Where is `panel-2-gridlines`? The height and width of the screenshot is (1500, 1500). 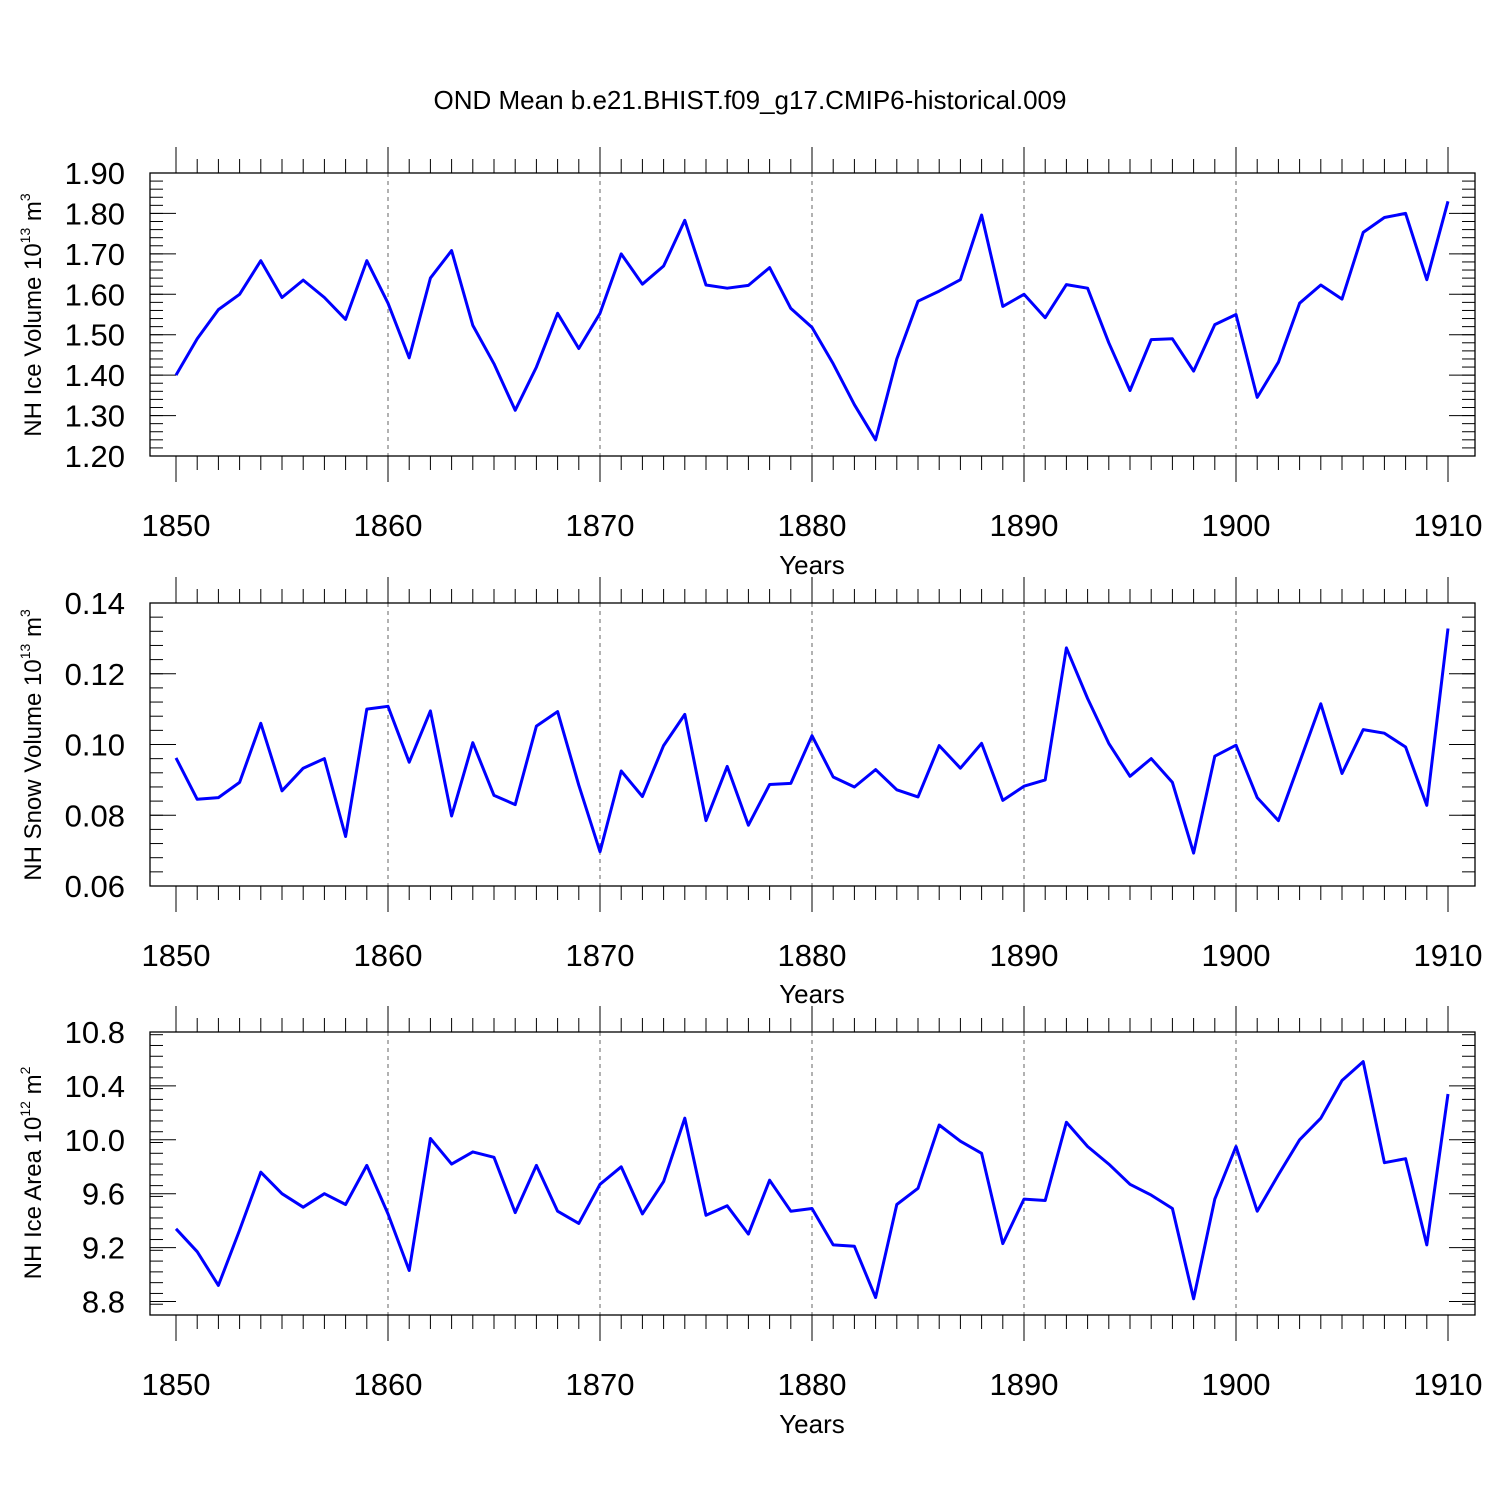 panel-2-gridlines is located at coordinates (812, 744).